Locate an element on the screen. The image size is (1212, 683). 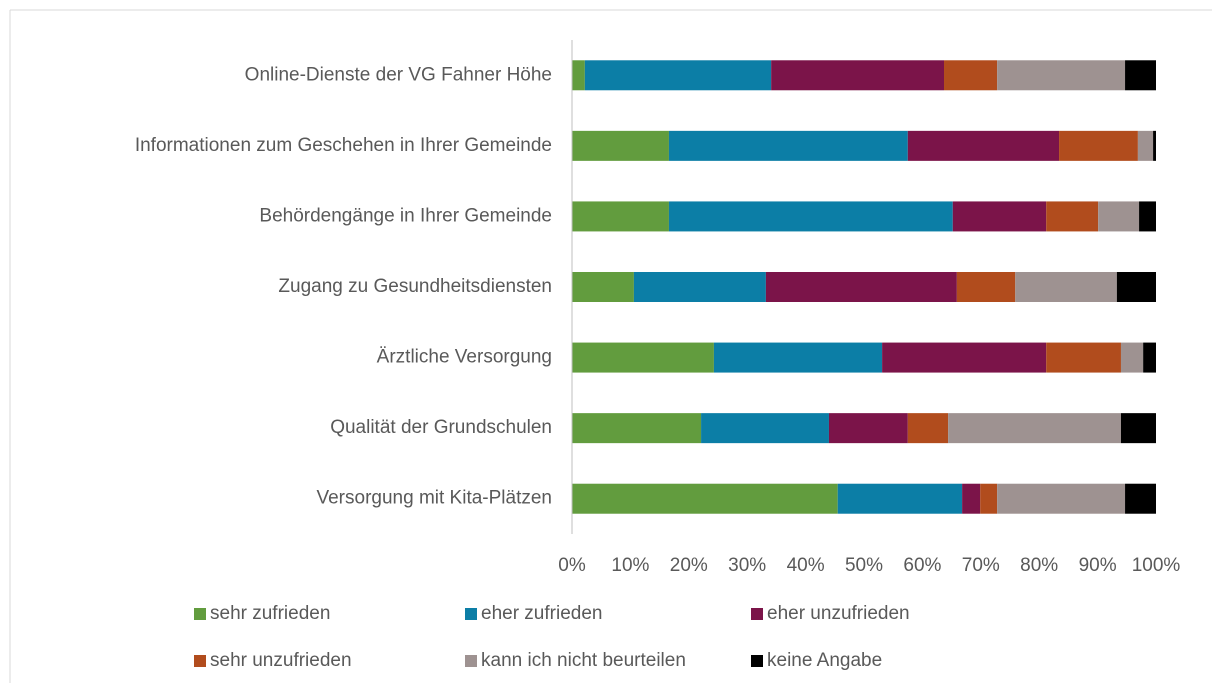
legend-label: eher zufrieden is located at coordinates (541, 613).